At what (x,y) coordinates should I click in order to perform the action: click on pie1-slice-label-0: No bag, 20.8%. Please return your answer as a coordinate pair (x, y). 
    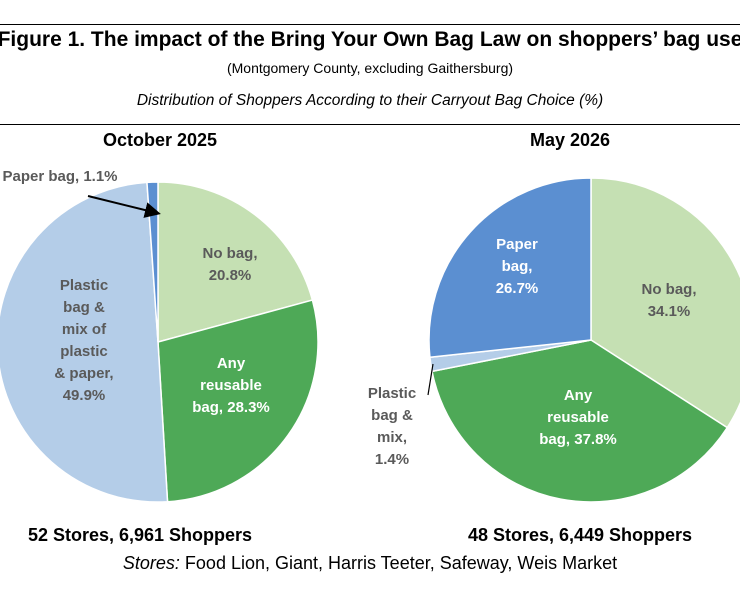
    Looking at the image, I should click on (230, 264).